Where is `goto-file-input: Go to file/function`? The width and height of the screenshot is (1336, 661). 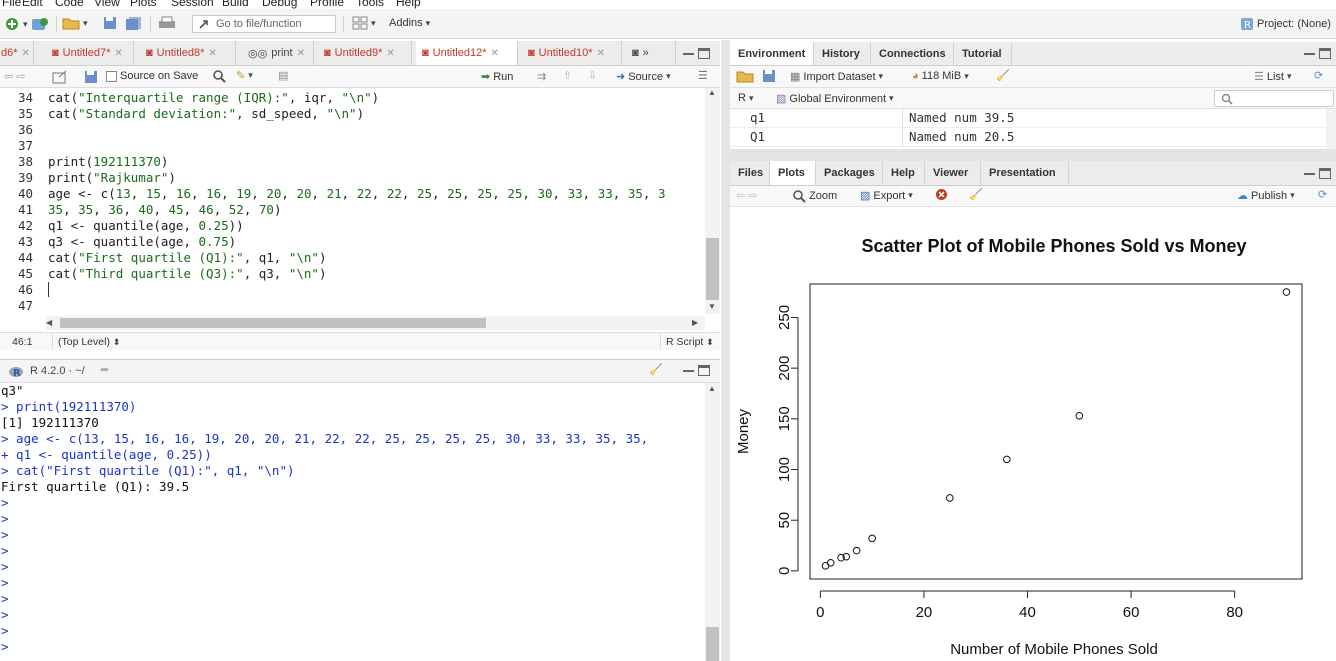
goto-file-input: Go to file/function is located at coordinates (264, 24).